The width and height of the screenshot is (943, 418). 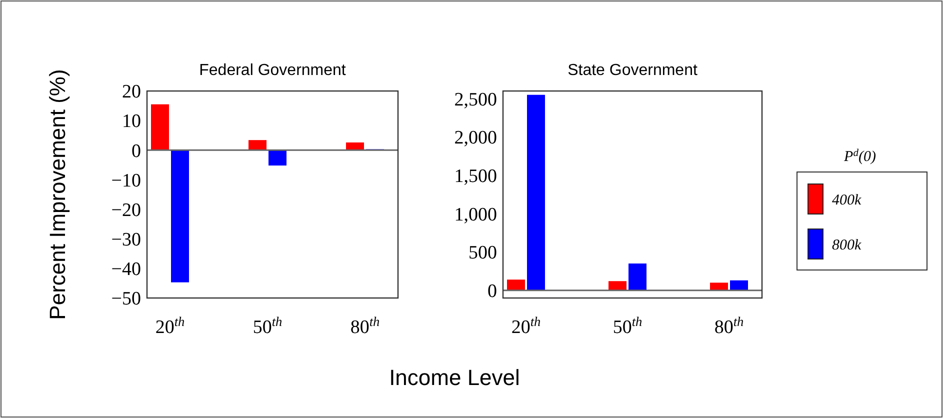 I want to click on chart-title: State Government, so click(x=633, y=70).